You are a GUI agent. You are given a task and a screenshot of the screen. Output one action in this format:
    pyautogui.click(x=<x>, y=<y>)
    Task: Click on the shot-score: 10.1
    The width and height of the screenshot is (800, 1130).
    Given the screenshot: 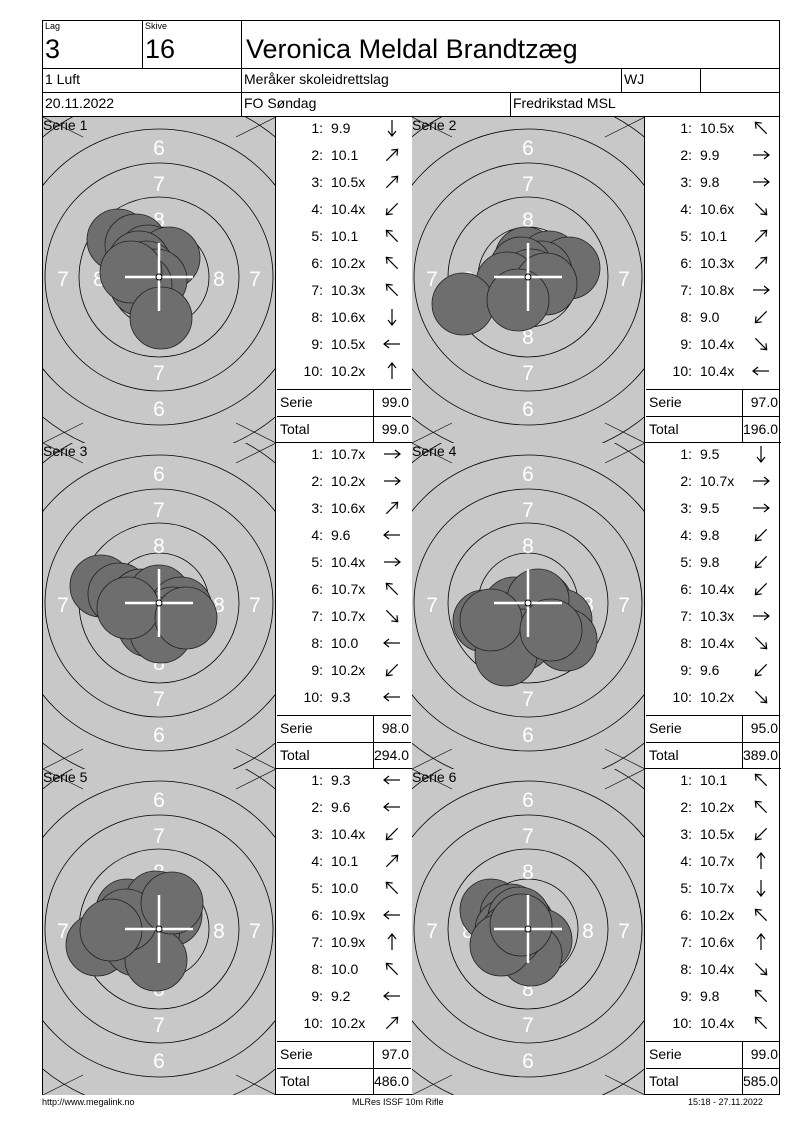 What is the action you would take?
    pyautogui.click(x=714, y=236)
    